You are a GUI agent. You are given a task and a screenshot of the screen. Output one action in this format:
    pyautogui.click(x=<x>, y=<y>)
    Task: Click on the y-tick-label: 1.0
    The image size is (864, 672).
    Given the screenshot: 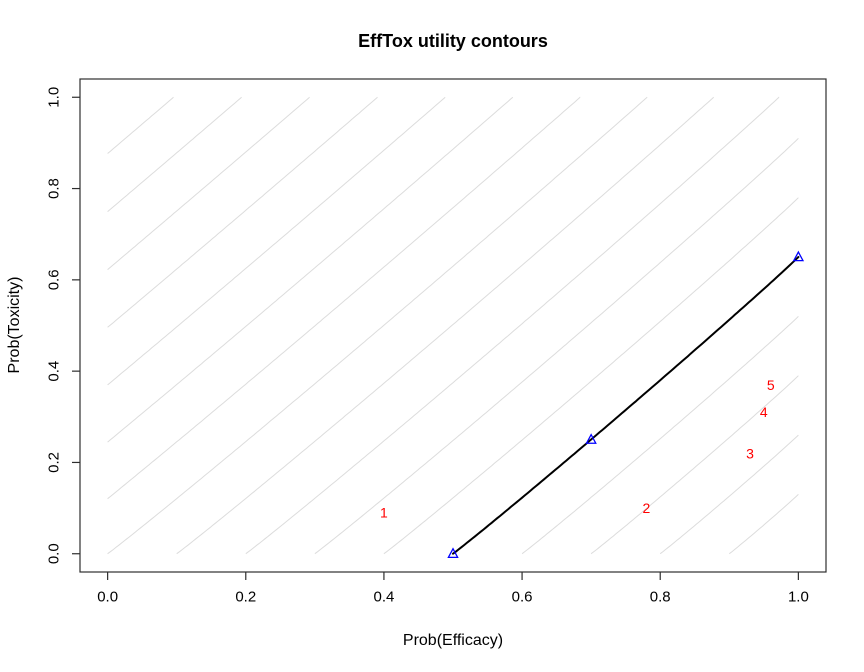 What is the action you would take?
    pyautogui.click(x=54, y=97)
    